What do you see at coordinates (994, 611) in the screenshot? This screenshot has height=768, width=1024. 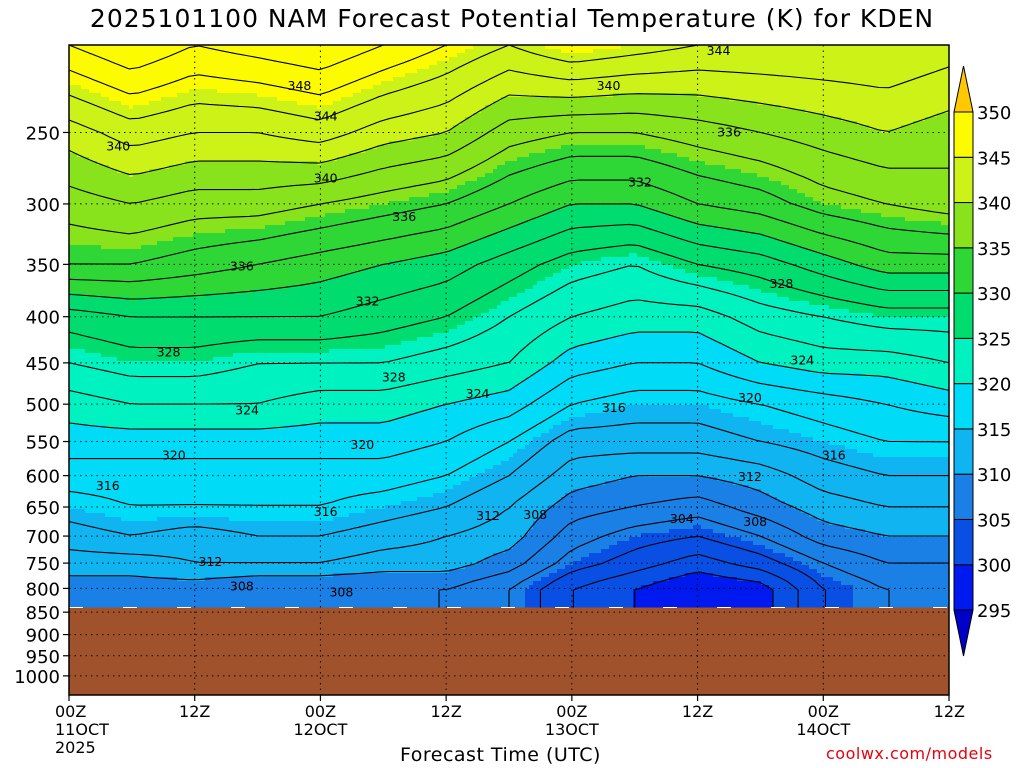 I see `colorbar-label: 295` at bounding box center [994, 611].